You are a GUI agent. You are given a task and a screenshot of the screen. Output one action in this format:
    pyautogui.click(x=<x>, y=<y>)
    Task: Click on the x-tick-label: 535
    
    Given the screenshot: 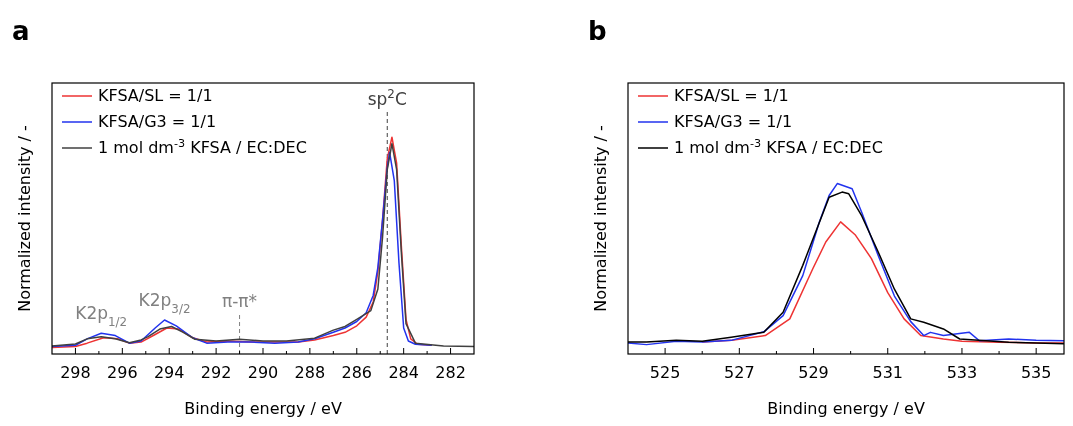 What is the action you would take?
    pyautogui.click(x=1036, y=372)
    